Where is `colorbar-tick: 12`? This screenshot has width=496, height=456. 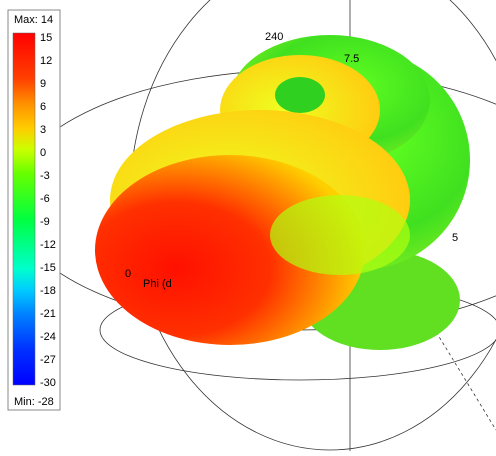 colorbar-tick: 12 is located at coordinates (46, 61).